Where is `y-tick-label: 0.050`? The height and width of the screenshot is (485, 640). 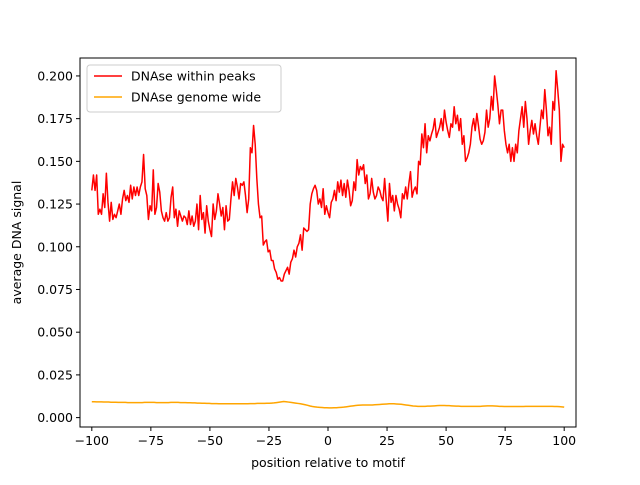
y-tick-label: 0.050 is located at coordinates (55, 332).